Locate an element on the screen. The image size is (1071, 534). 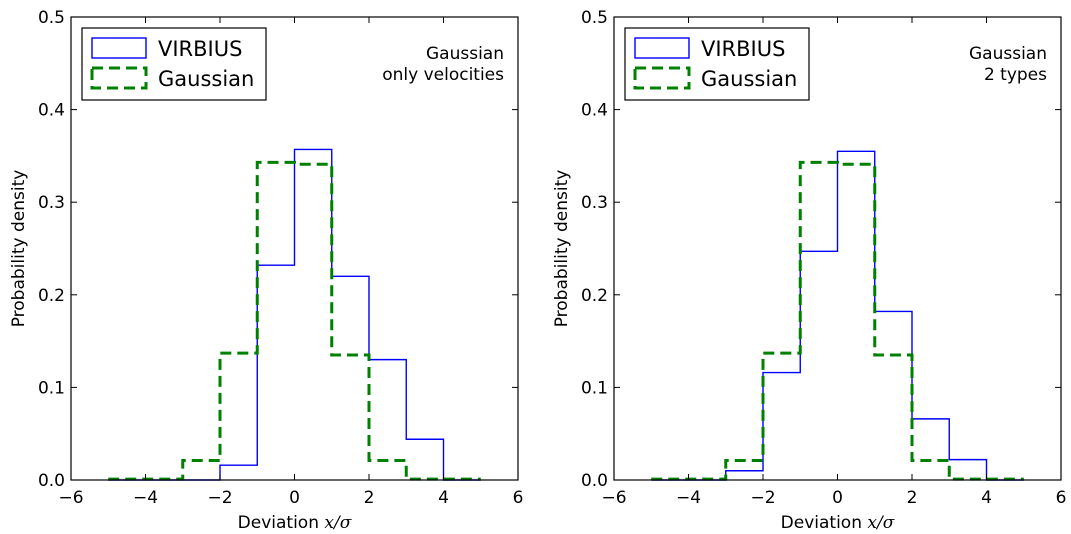
annotation: Gaussian 2 types is located at coordinates (1008, 64).